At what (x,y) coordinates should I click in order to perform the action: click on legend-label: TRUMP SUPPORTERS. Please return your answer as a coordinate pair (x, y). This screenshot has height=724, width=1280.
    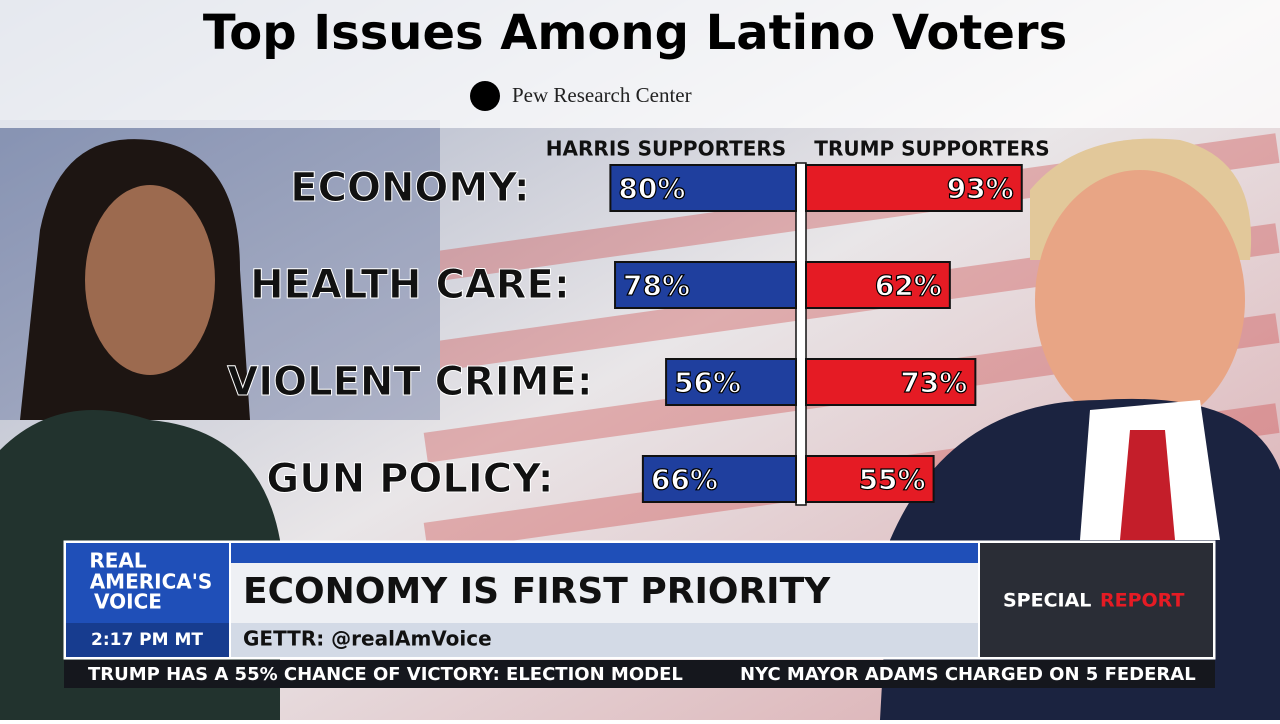
    Looking at the image, I should click on (931, 149).